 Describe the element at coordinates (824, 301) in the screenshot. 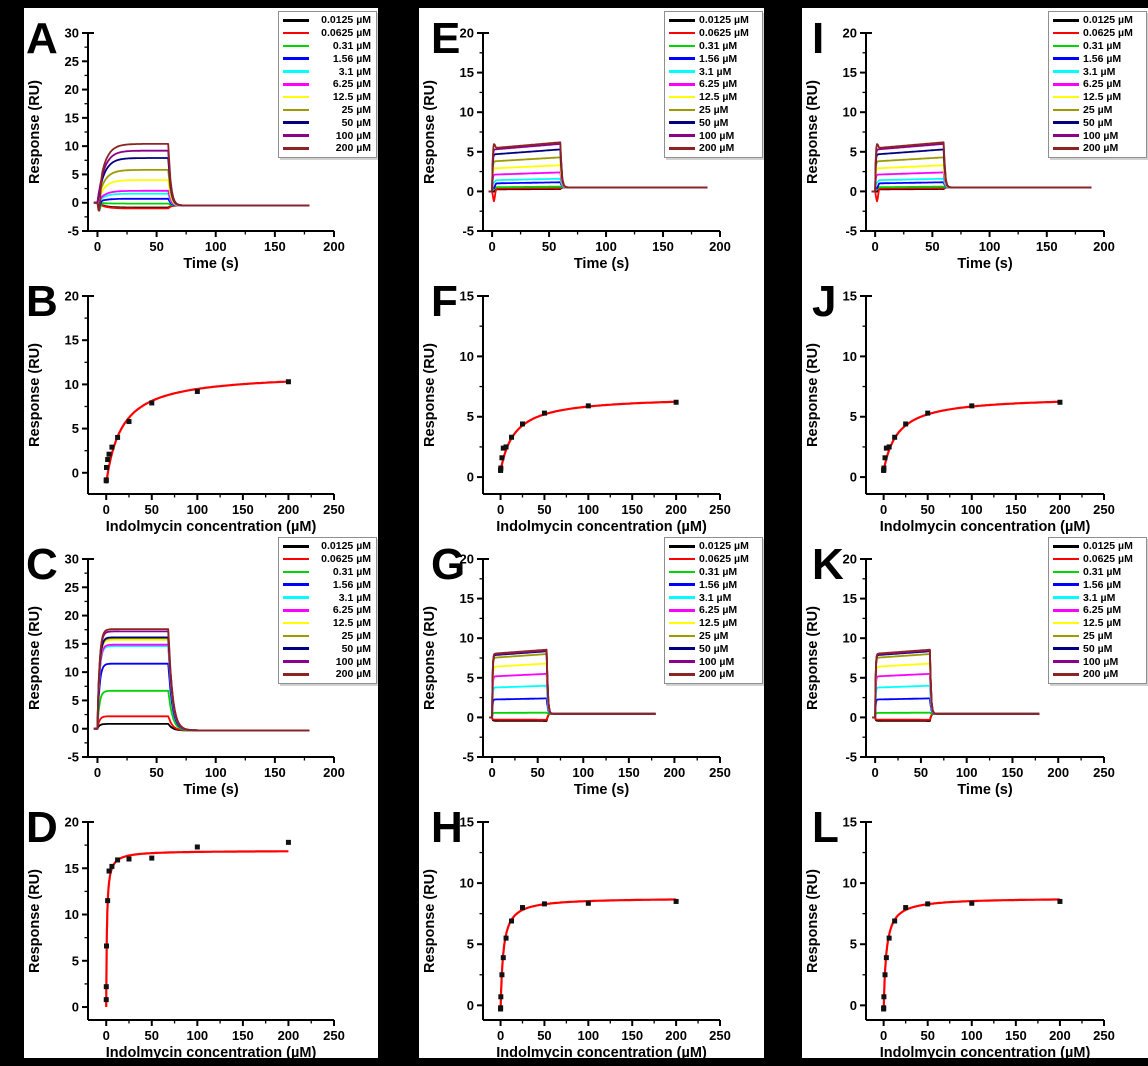

I see `panel-label-j: J` at that location.